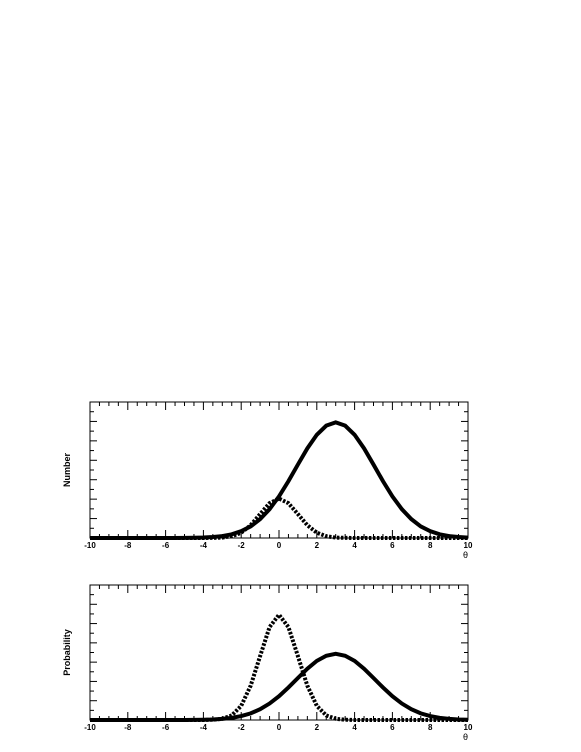 The width and height of the screenshot is (581, 752). What do you see at coordinates (67, 470) in the screenshot?
I see `y-axis-label: Number` at bounding box center [67, 470].